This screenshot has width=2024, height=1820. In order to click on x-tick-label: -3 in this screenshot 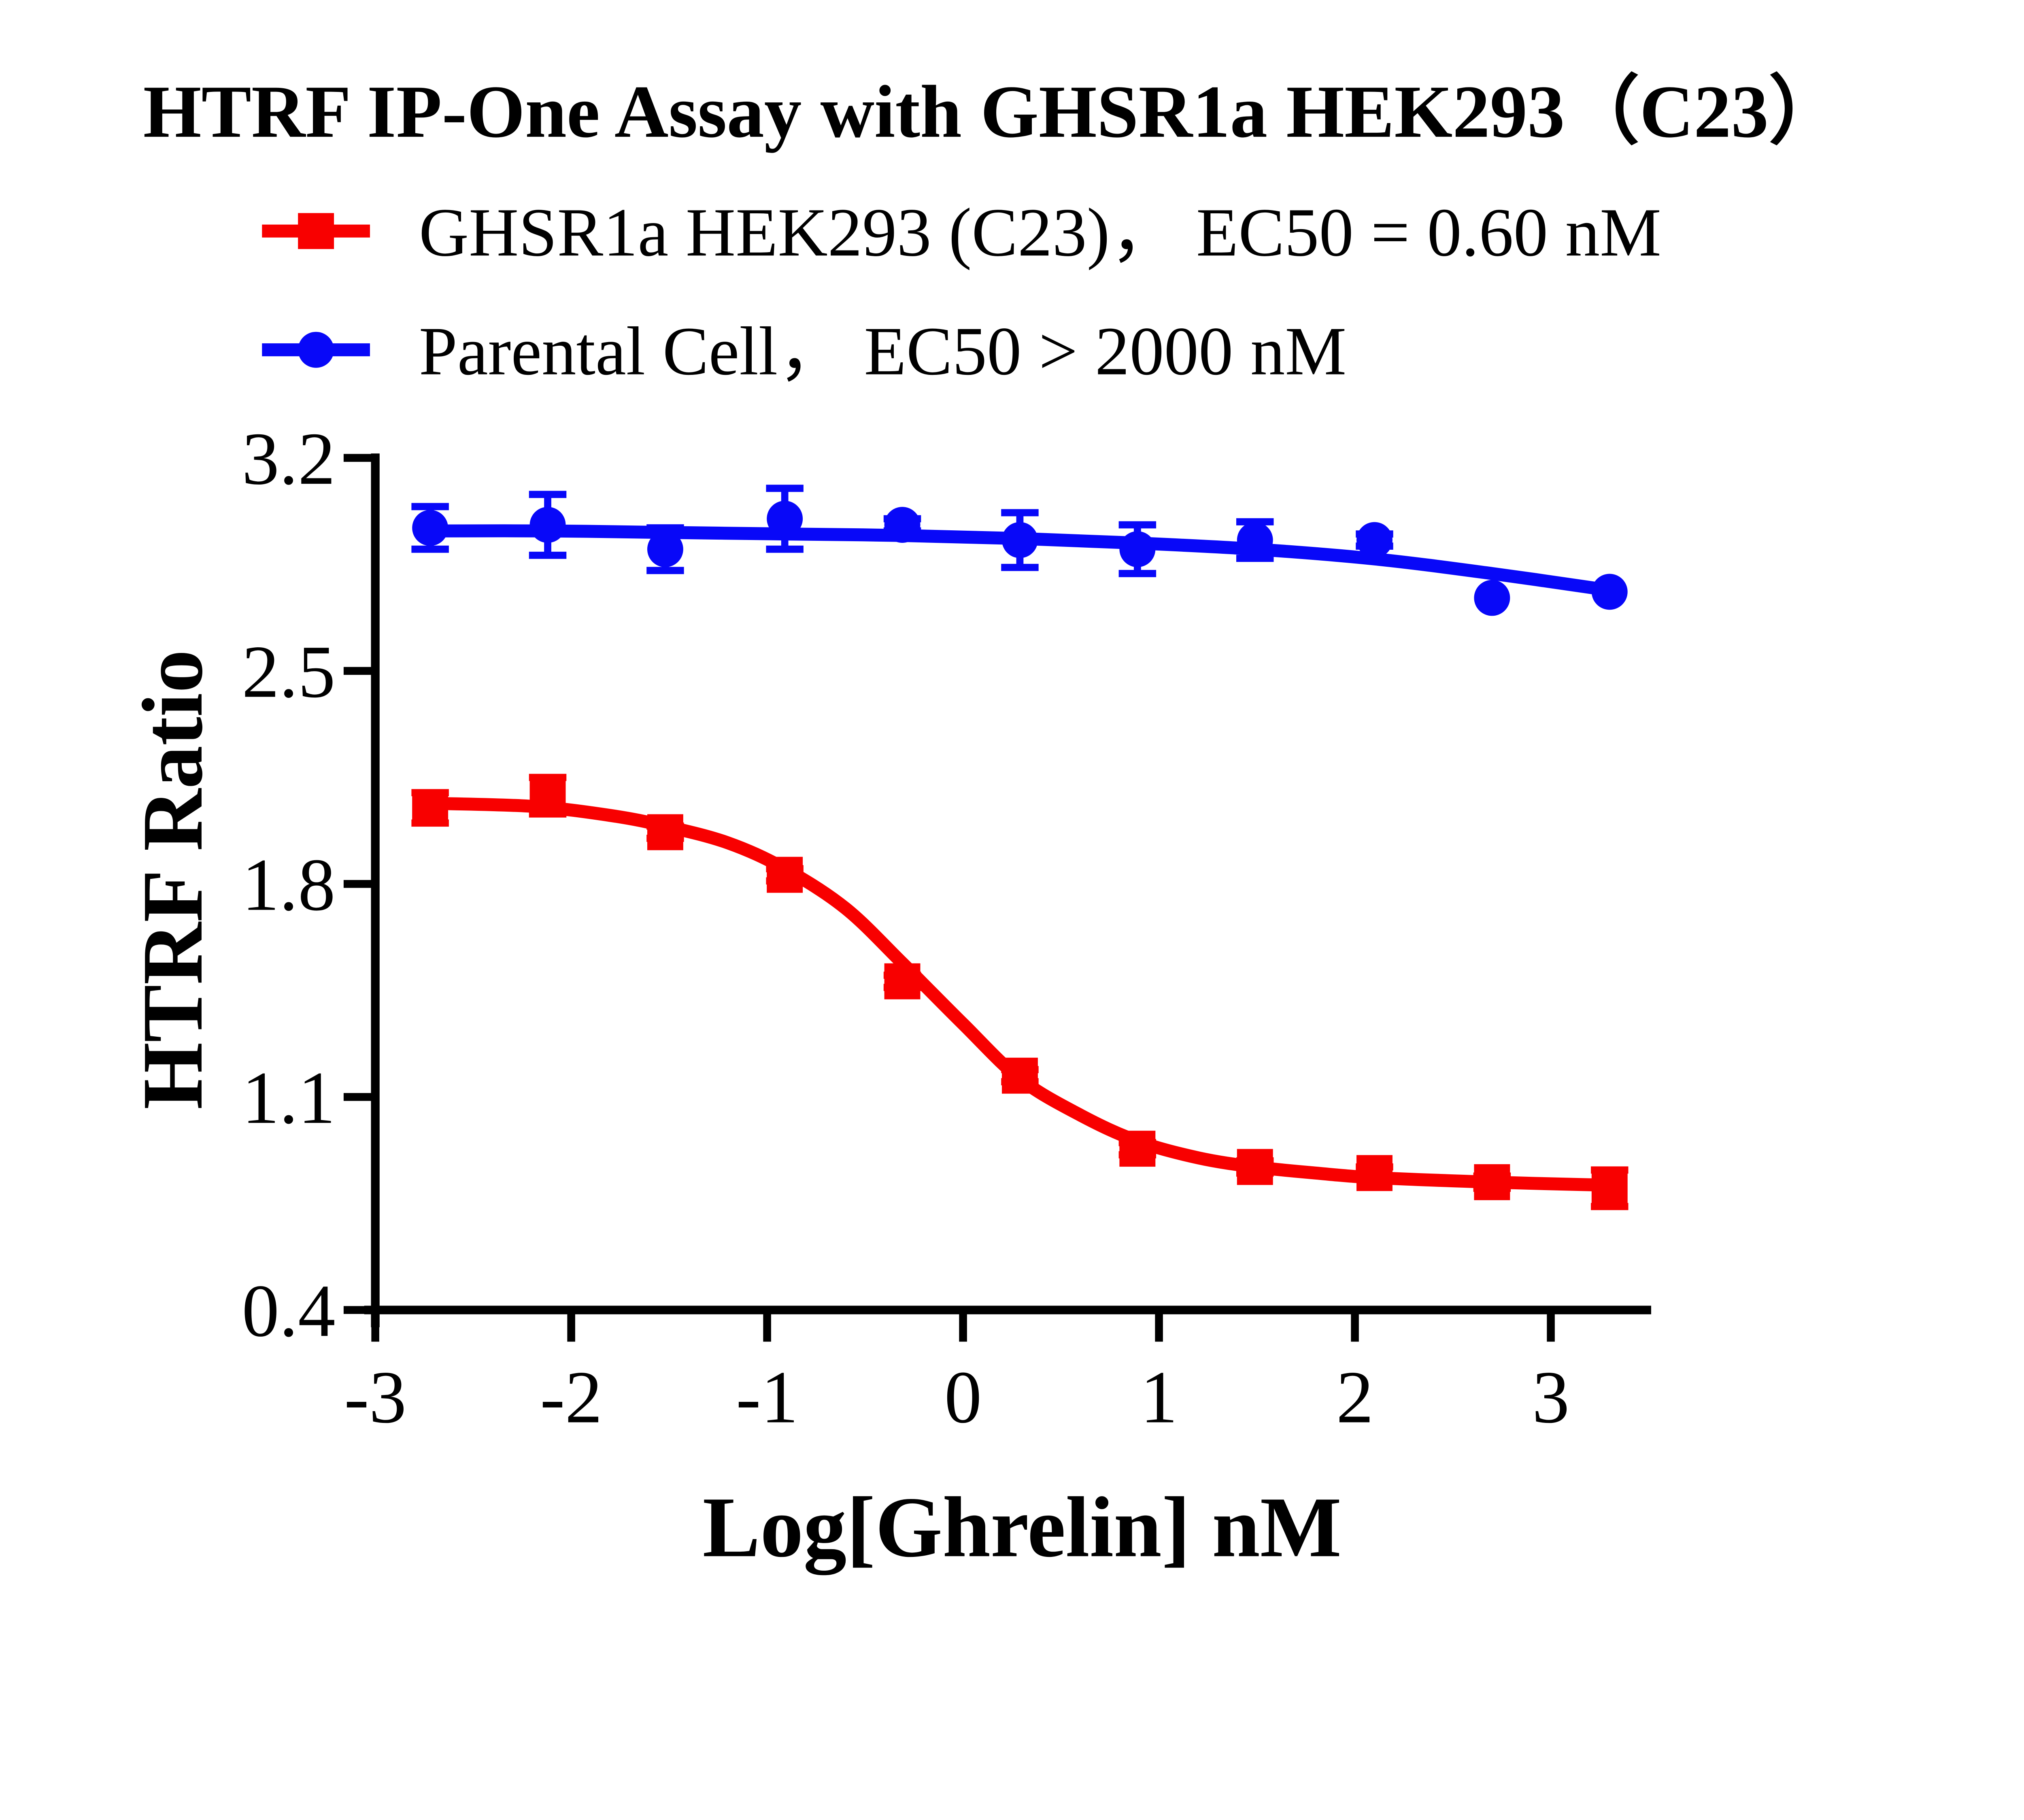, I will do `click(375, 1397)`.